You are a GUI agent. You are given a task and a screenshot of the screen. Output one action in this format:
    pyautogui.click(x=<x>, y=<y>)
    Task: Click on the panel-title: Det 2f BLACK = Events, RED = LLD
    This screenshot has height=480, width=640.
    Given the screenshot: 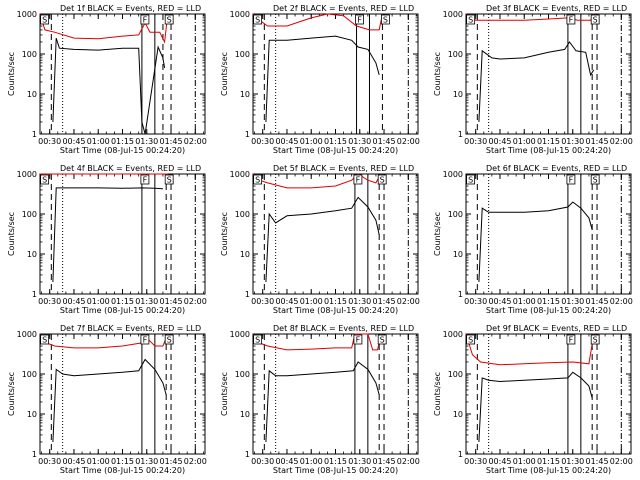 What is the action you would take?
    pyautogui.click(x=343, y=8)
    